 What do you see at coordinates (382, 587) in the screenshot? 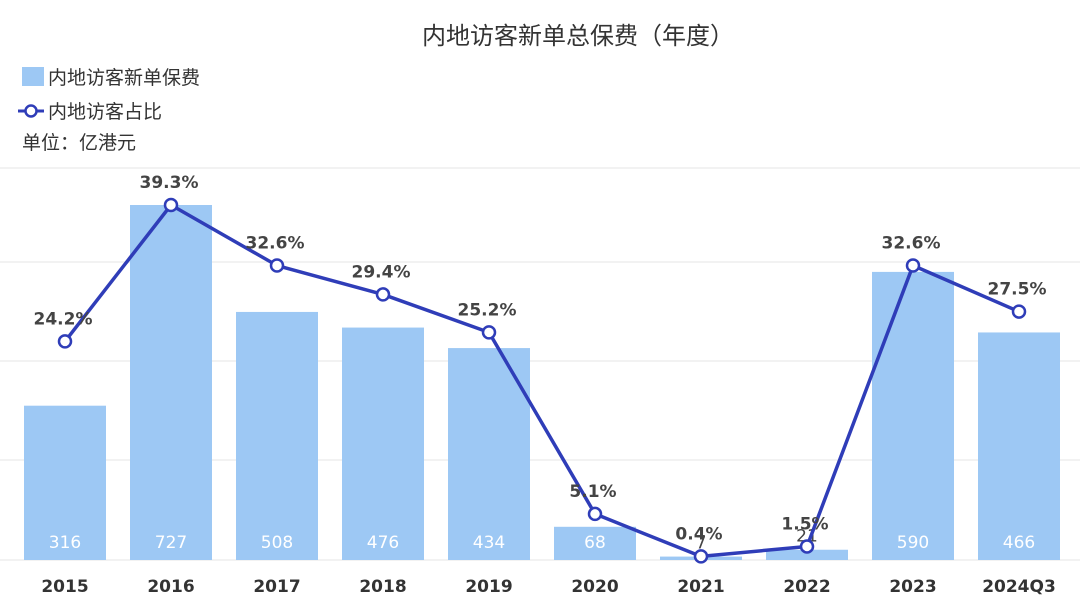
I see `x-tick-2018: 2018` at bounding box center [382, 587].